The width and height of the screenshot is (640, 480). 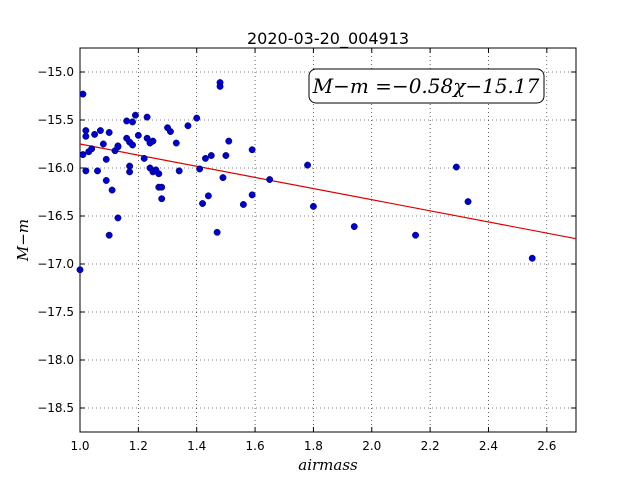 What do you see at coordinates (55, 216) in the screenshot?
I see `y-tick-label: −16.5` at bounding box center [55, 216].